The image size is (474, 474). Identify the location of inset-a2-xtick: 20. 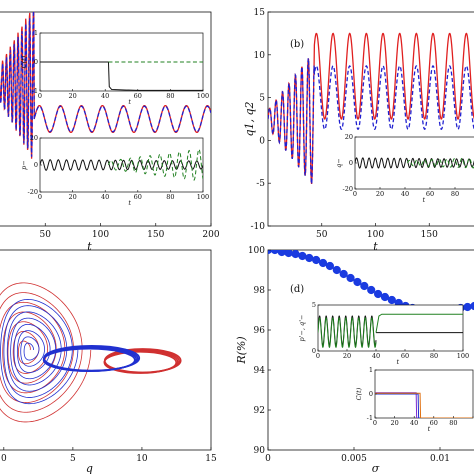
(72, 197).